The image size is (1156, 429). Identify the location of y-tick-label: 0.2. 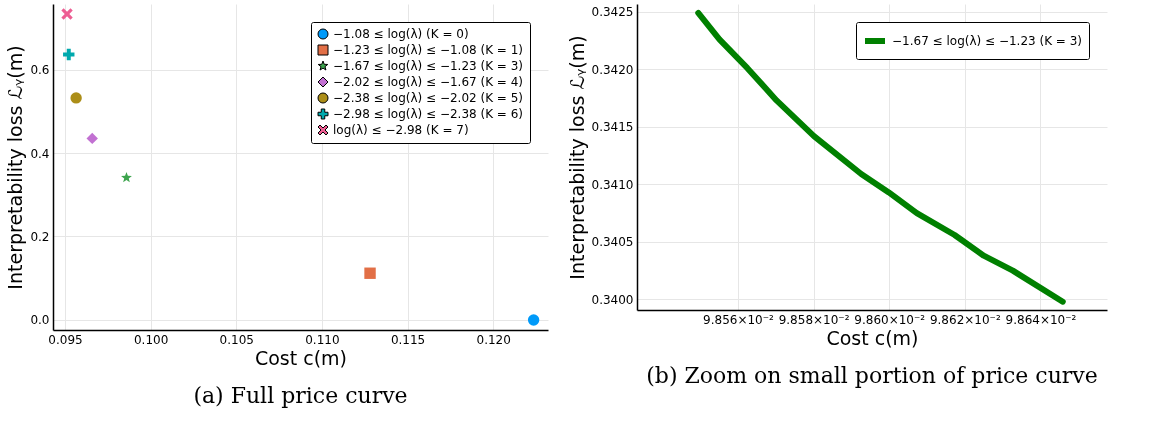
(40, 237).